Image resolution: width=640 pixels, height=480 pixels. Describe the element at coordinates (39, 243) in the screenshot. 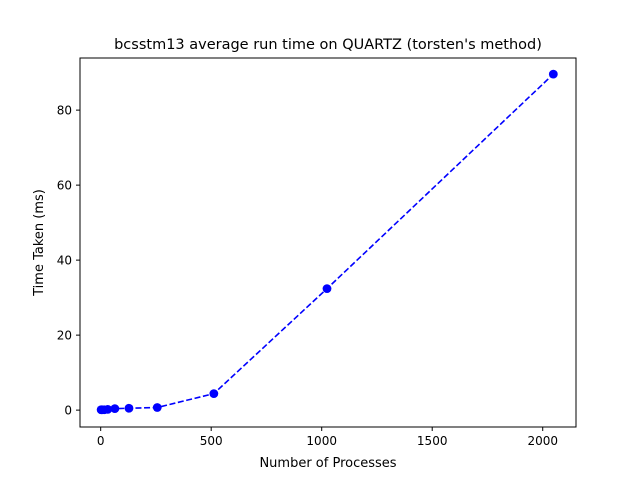

I see `y-axis-label: Time Taken (ms)` at that location.